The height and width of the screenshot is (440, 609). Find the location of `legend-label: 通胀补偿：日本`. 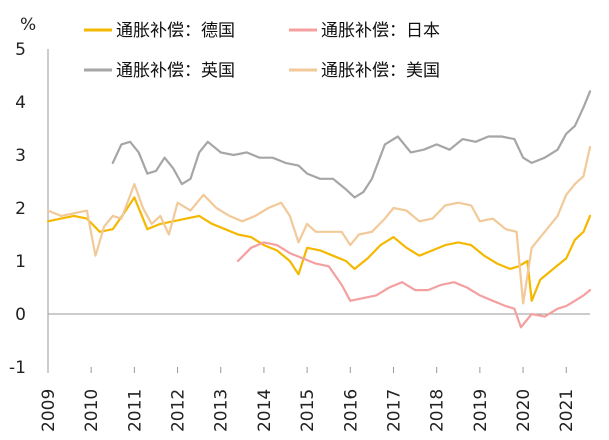

legend-label: 通胀补偿：日本 is located at coordinates (380, 31).